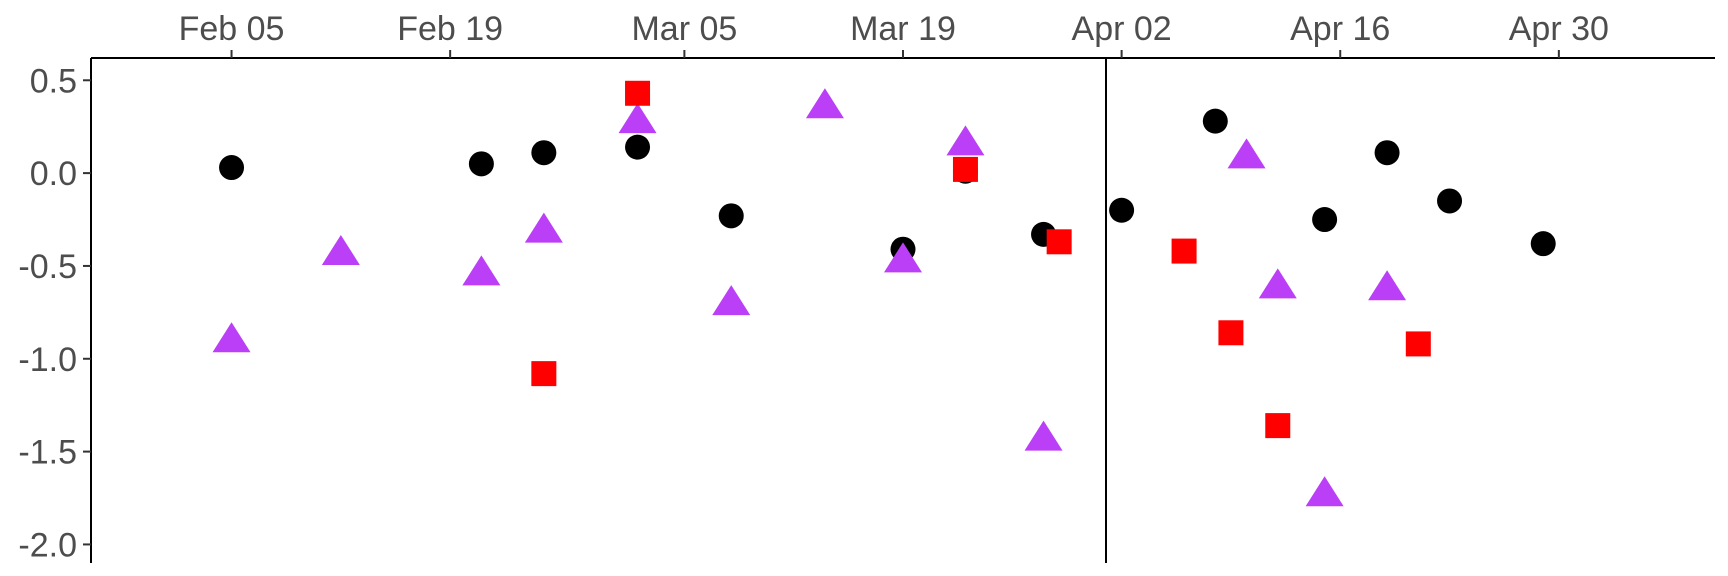 Image resolution: width=1728 pixels, height=576 pixels. What do you see at coordinates (47, 453) in the screenshot?
I see `y-tick-label: -1.5` at bounding box center [47, 453].